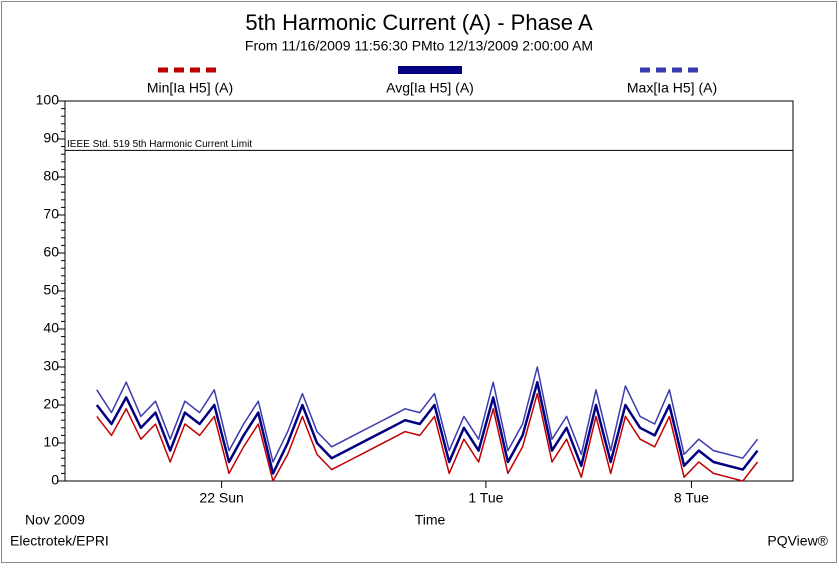 The height and width of the screenshot is (570, 839). Describe the element at coordinates (430, 520) in the screenshot. I see `x-axis-label: Time` at that location.